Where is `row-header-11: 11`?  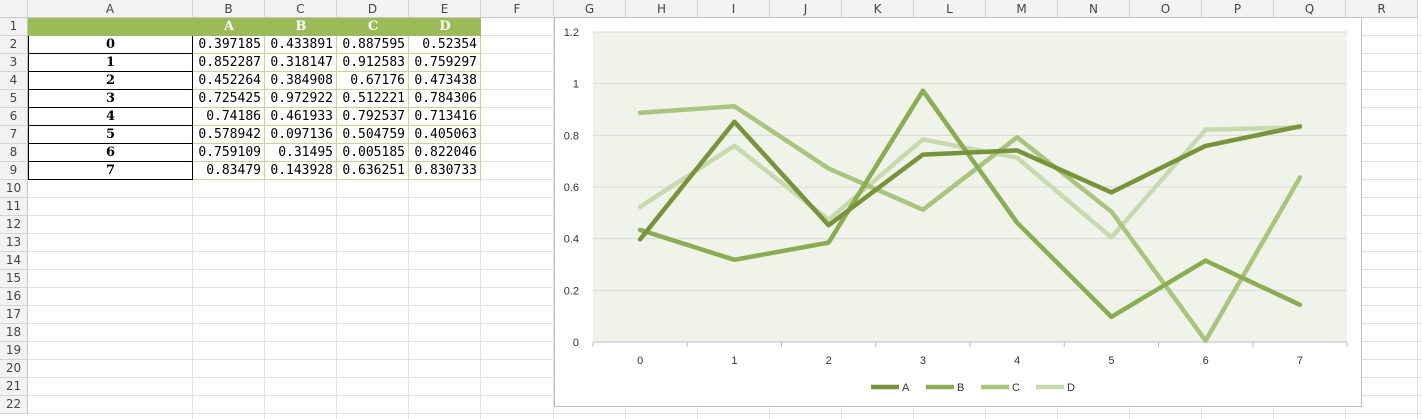
row-header-11: 11 is located at coordinates (14, 207).